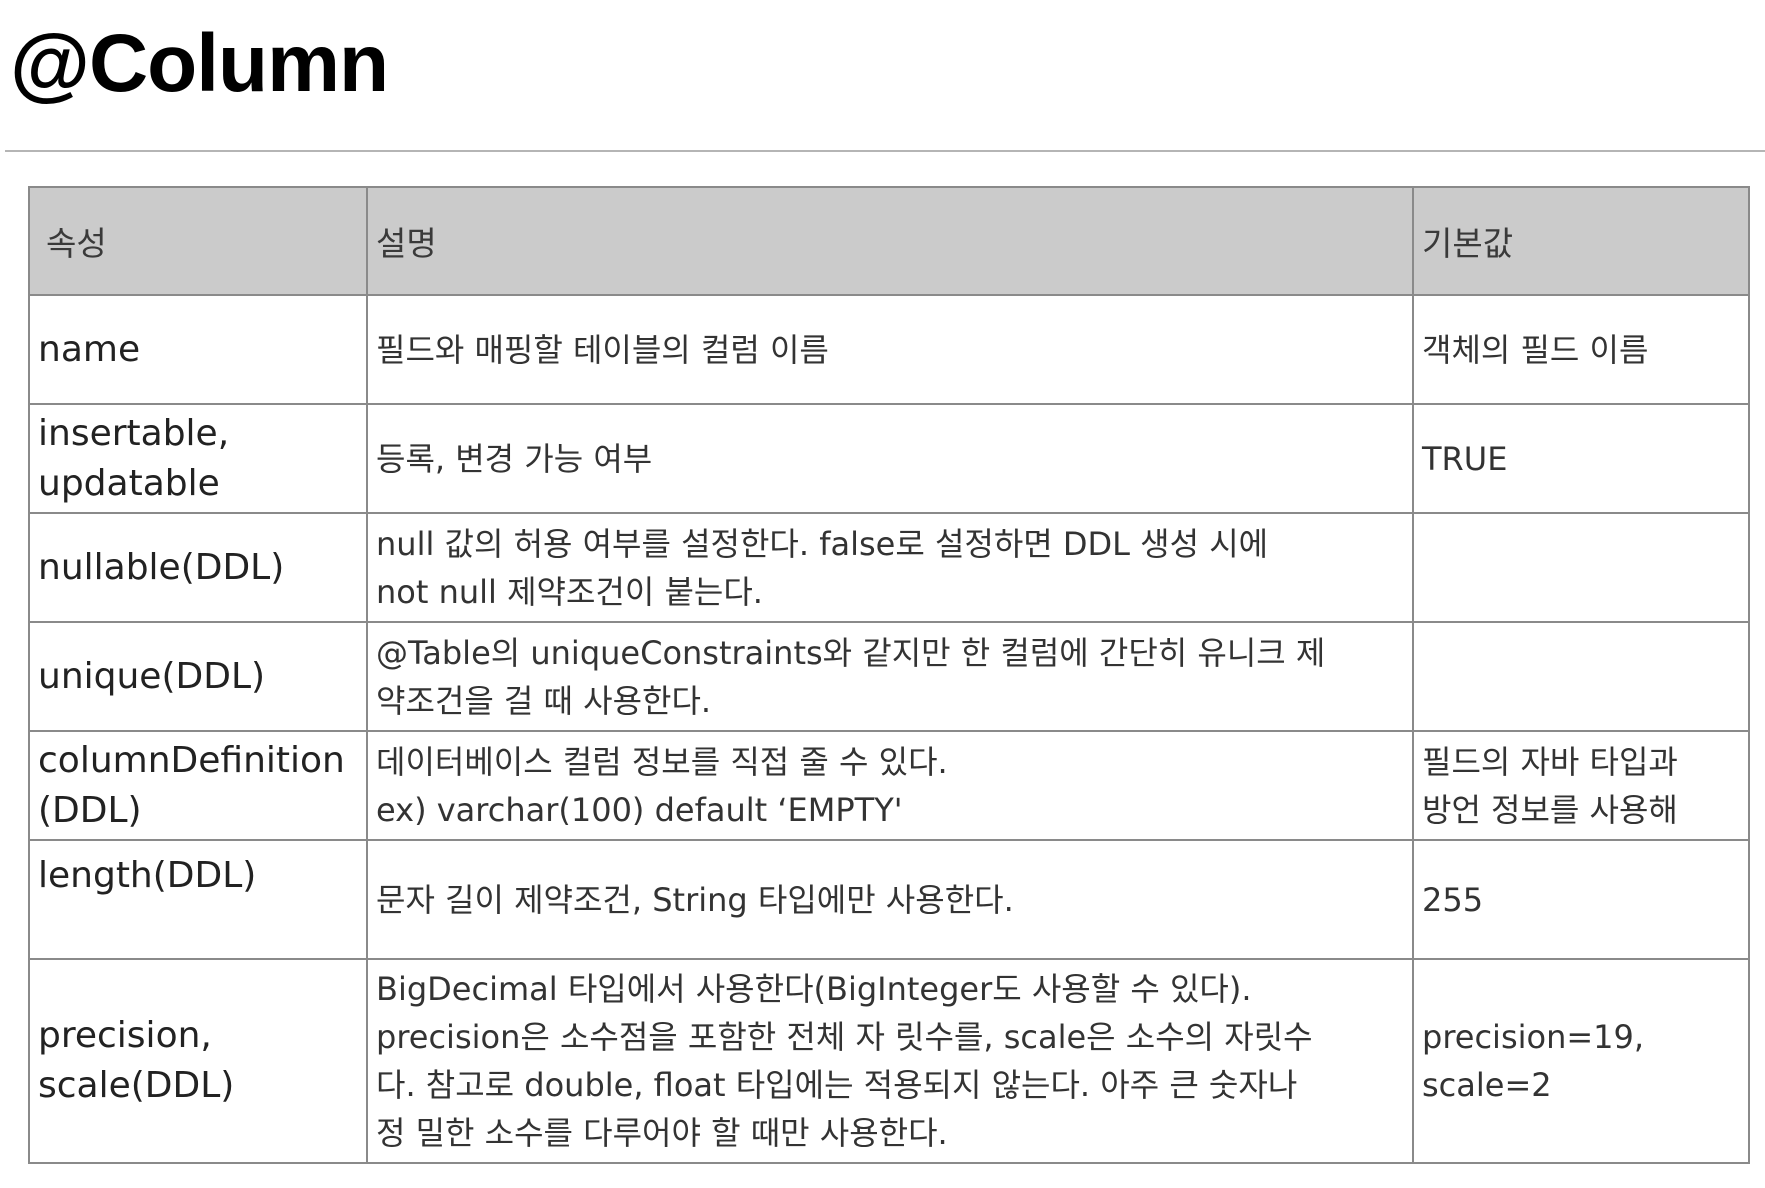 The height and width of the screenshot is (1188, 1765). Describe the element at coordinates (1533, 1037) in the screenshot. I see `default-value: precision=19,` at that location.